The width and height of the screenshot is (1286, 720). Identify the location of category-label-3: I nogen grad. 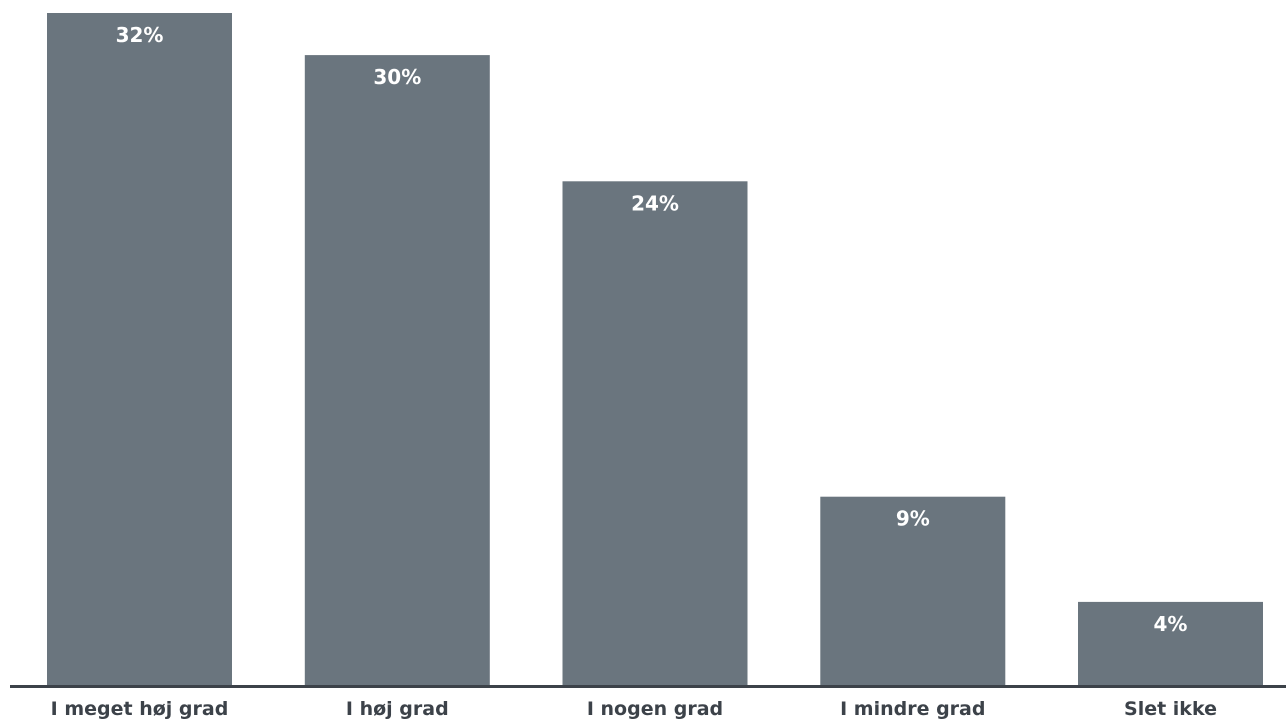
(655, 709).